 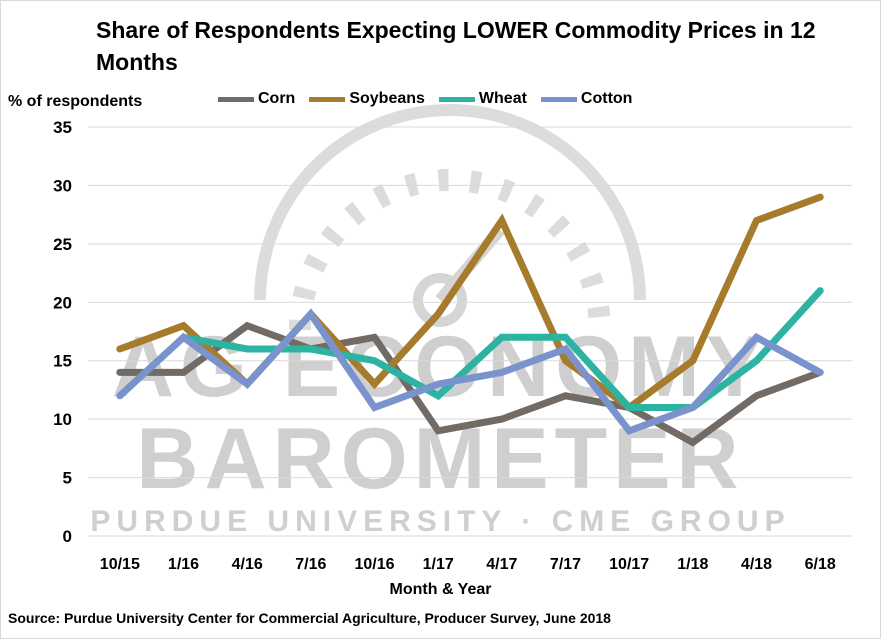 I want to click on y-tick-label: 25, so click(x=62, y=244).